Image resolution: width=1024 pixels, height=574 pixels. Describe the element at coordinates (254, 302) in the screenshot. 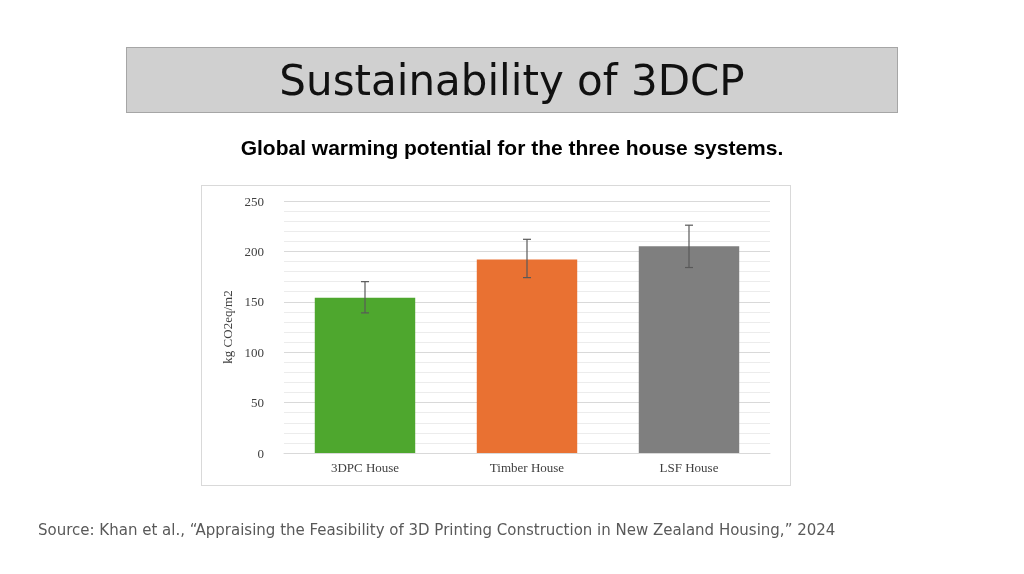

I see `y-tick-label: 150` at that location.